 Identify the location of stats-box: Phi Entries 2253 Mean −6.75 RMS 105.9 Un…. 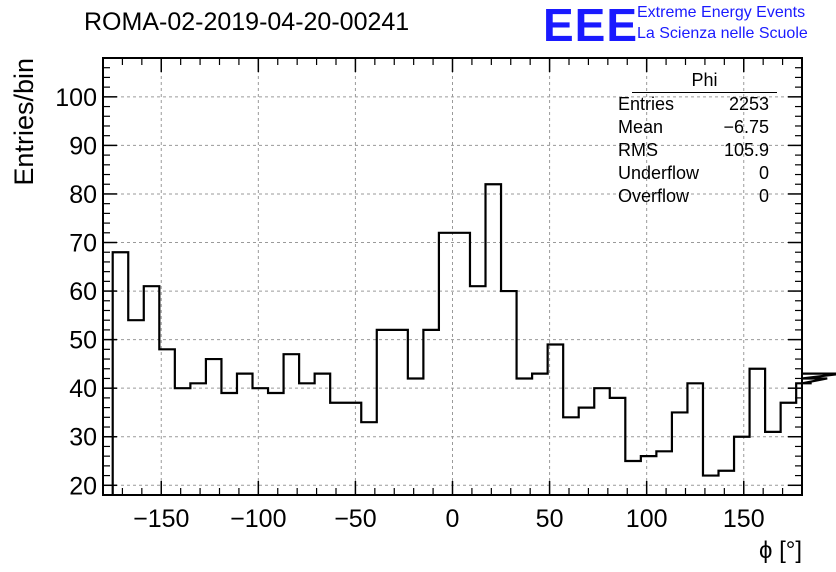
(693, 139).